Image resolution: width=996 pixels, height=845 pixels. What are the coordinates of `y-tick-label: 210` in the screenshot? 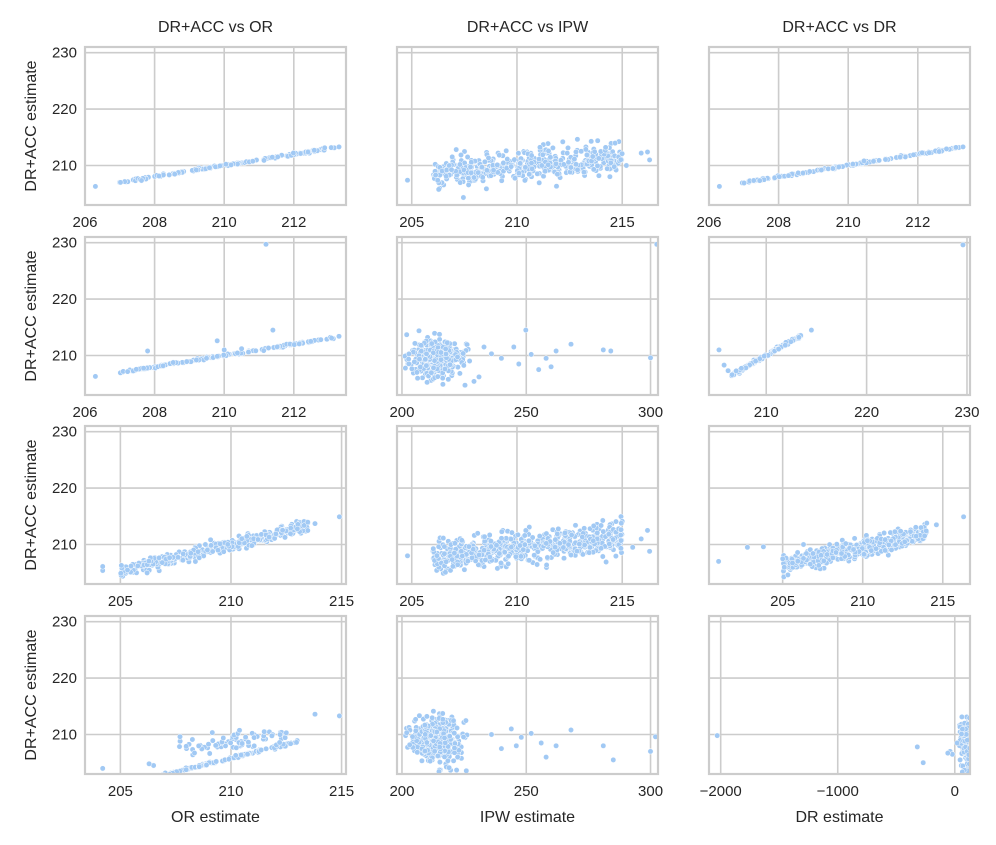 It's located at (64, 356).